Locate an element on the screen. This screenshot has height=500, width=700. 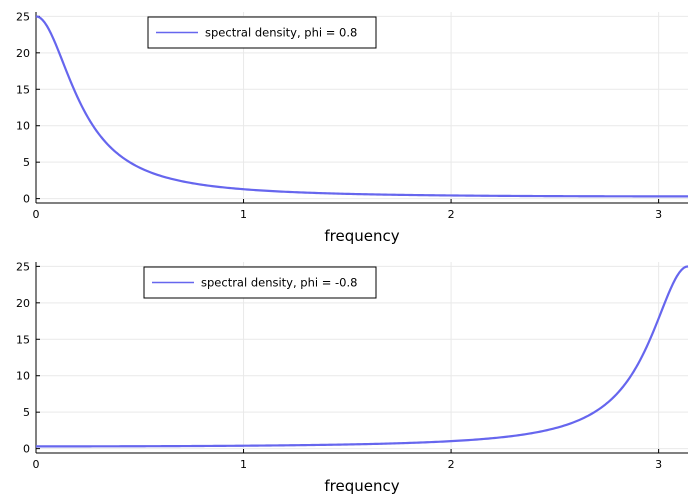
top-x-tick-label-1: 1 is located at coordinates (243, 214).